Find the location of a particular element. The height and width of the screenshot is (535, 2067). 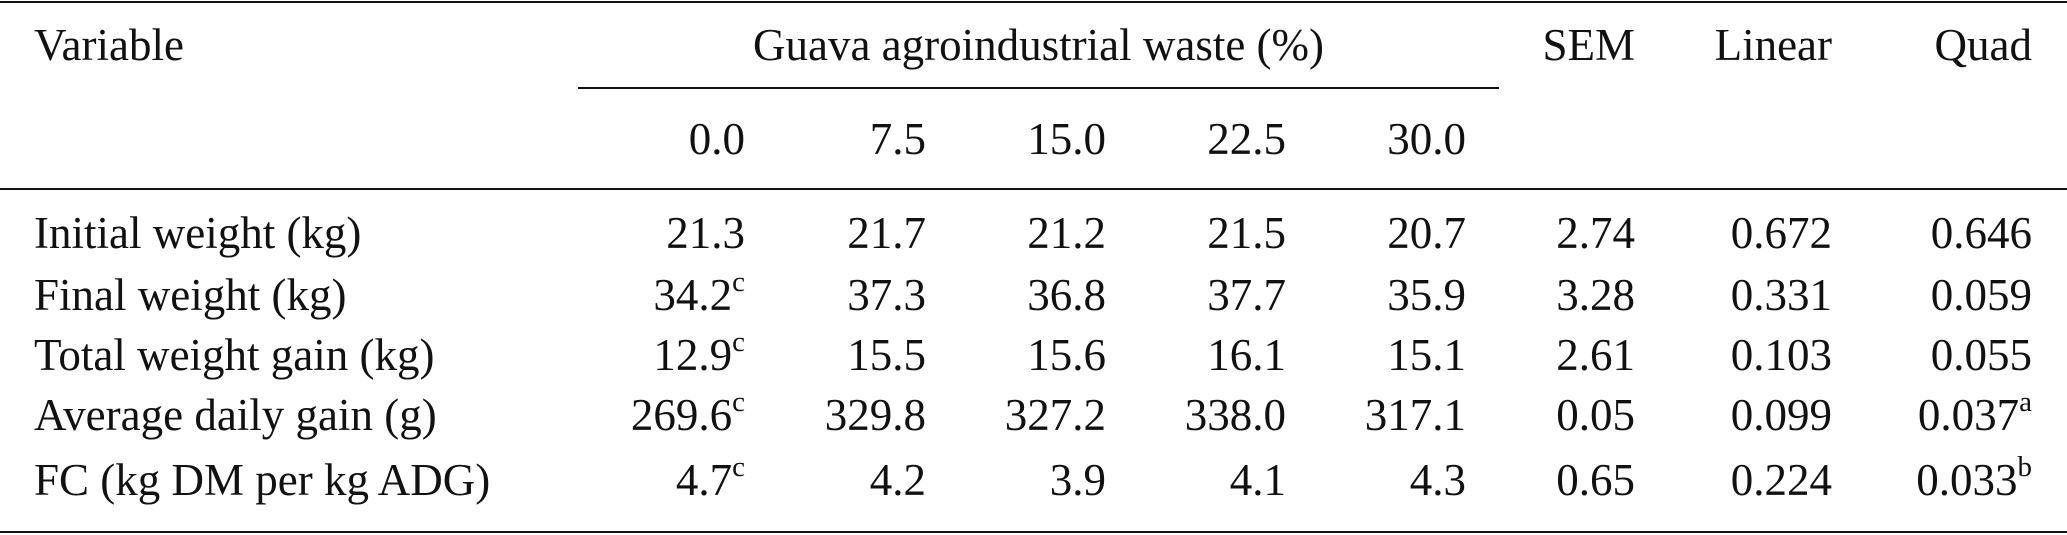

linear-cell: 0.103 is located at coordinates (1781, 355).